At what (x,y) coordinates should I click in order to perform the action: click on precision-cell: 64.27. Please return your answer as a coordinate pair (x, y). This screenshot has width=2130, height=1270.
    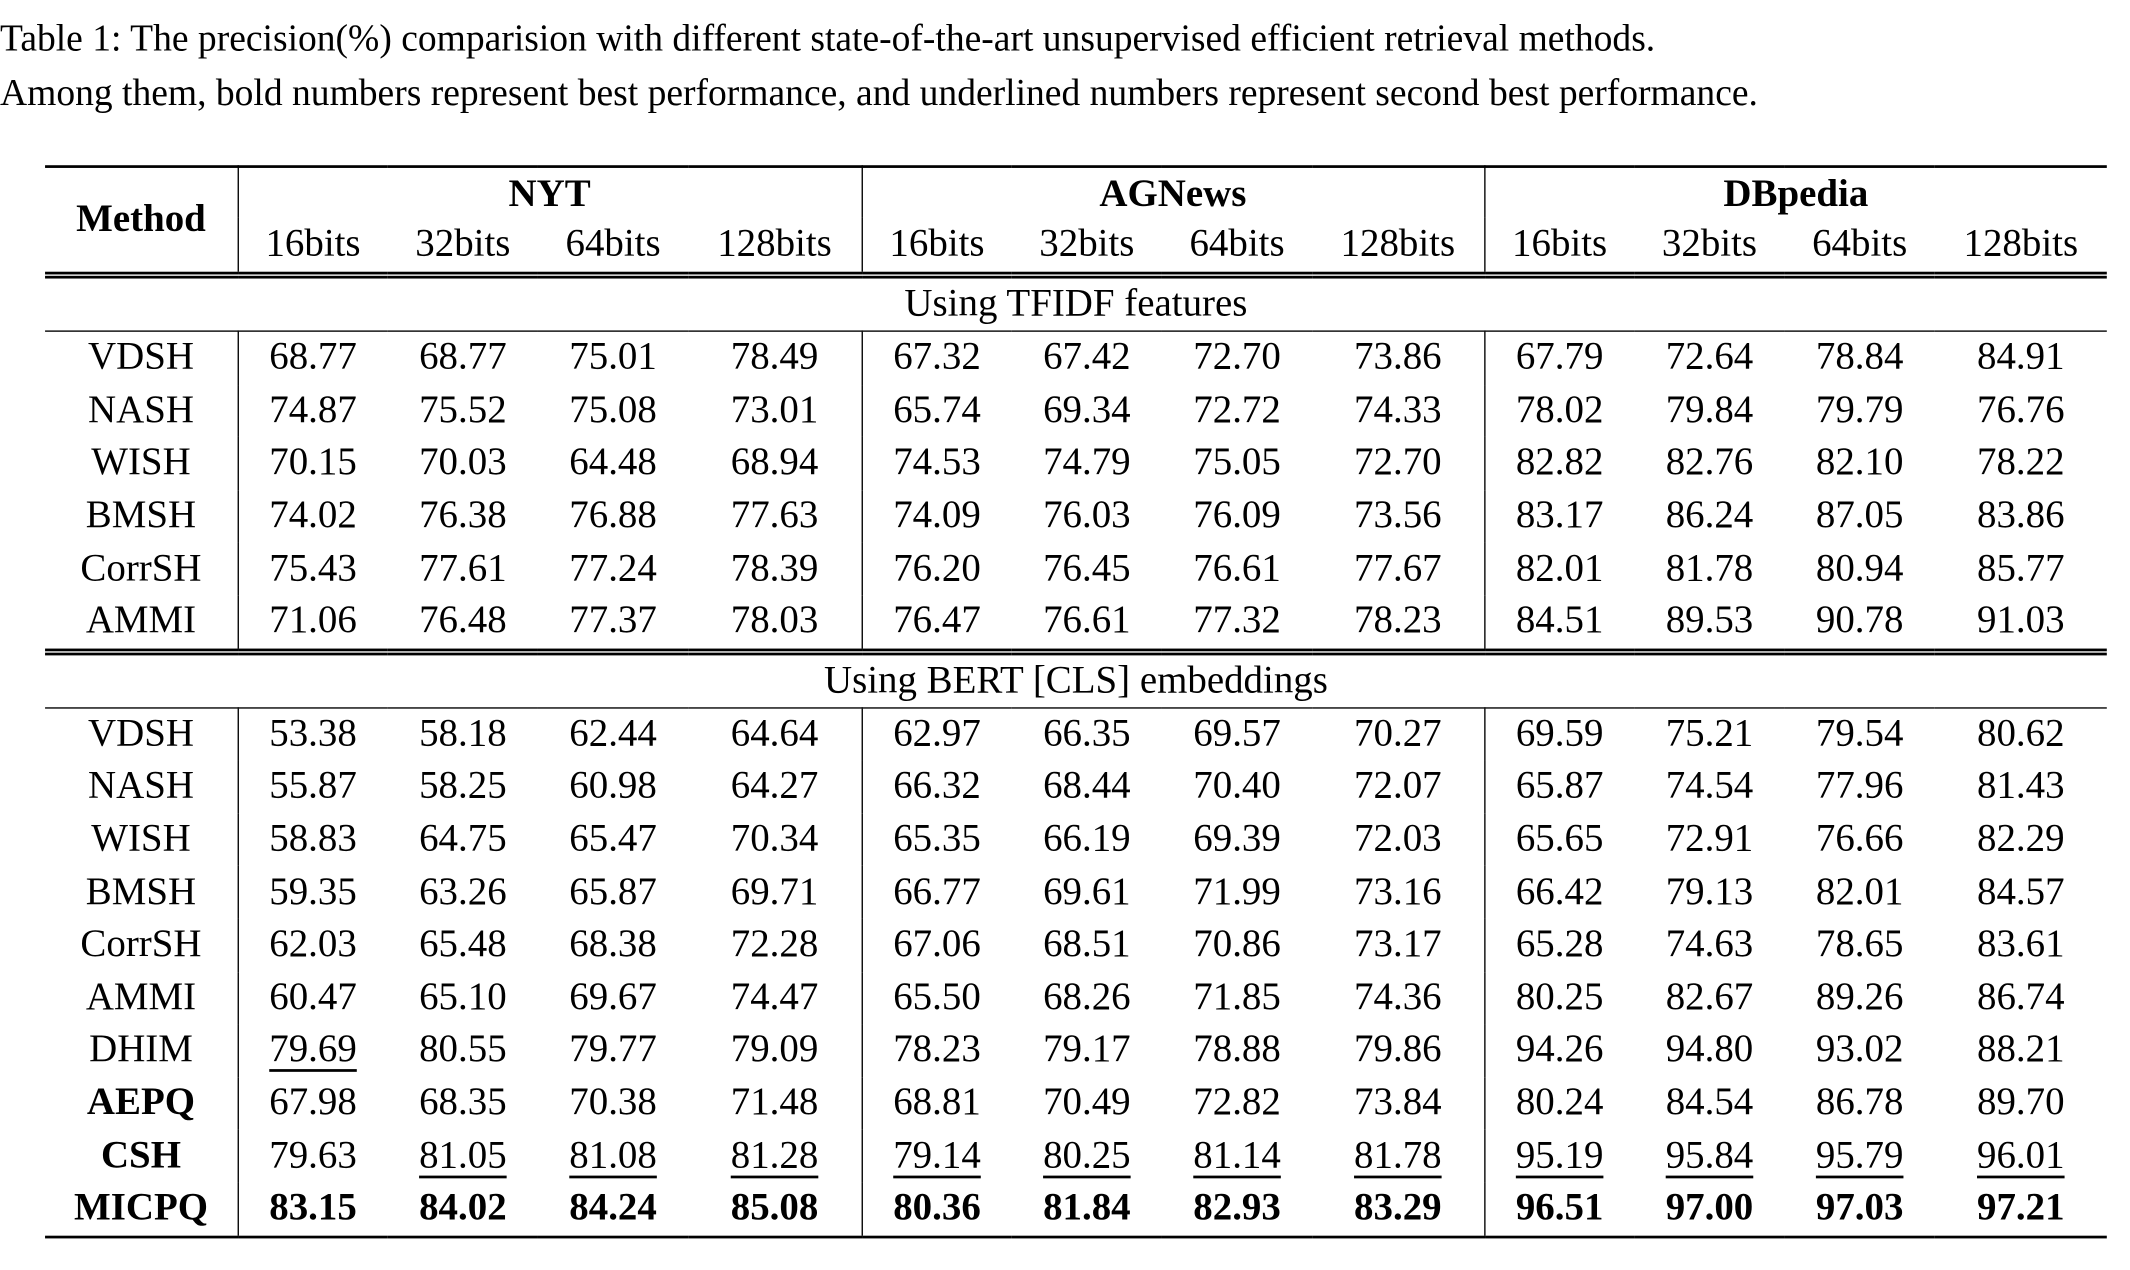
    Looking at the image, I should click on (774, 787).